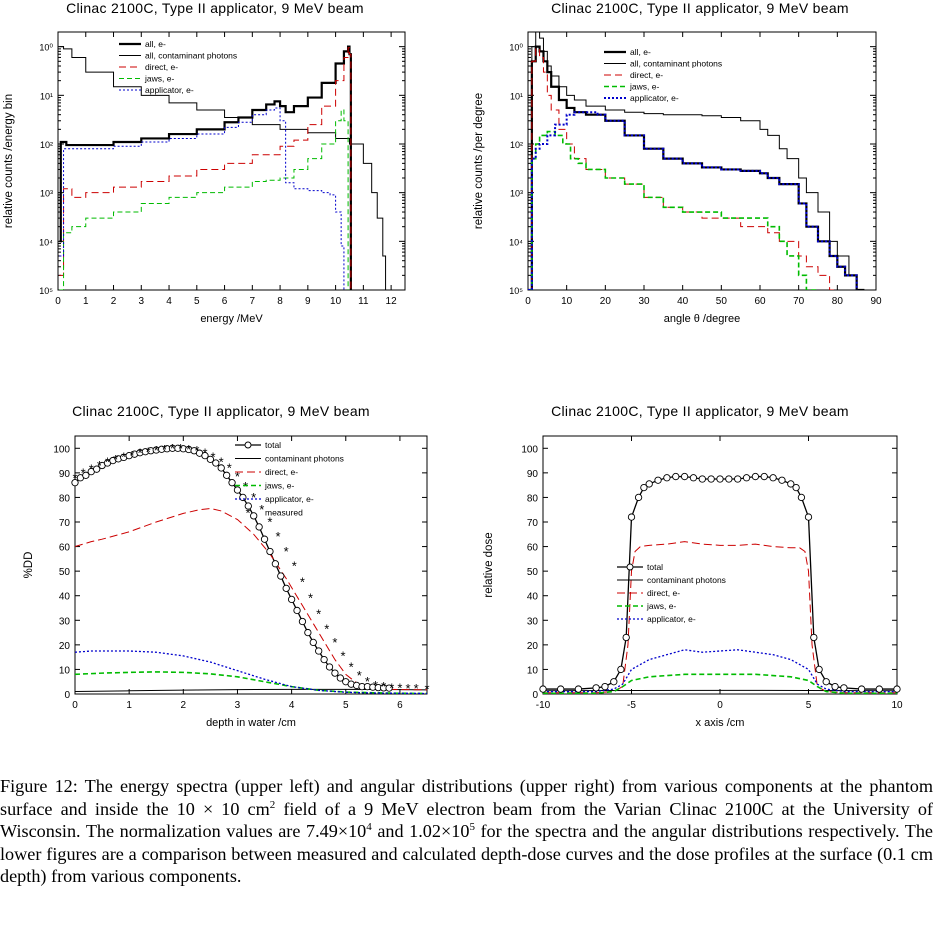  I want to click on y-tick-label: 10⁰, so click(46, 48).